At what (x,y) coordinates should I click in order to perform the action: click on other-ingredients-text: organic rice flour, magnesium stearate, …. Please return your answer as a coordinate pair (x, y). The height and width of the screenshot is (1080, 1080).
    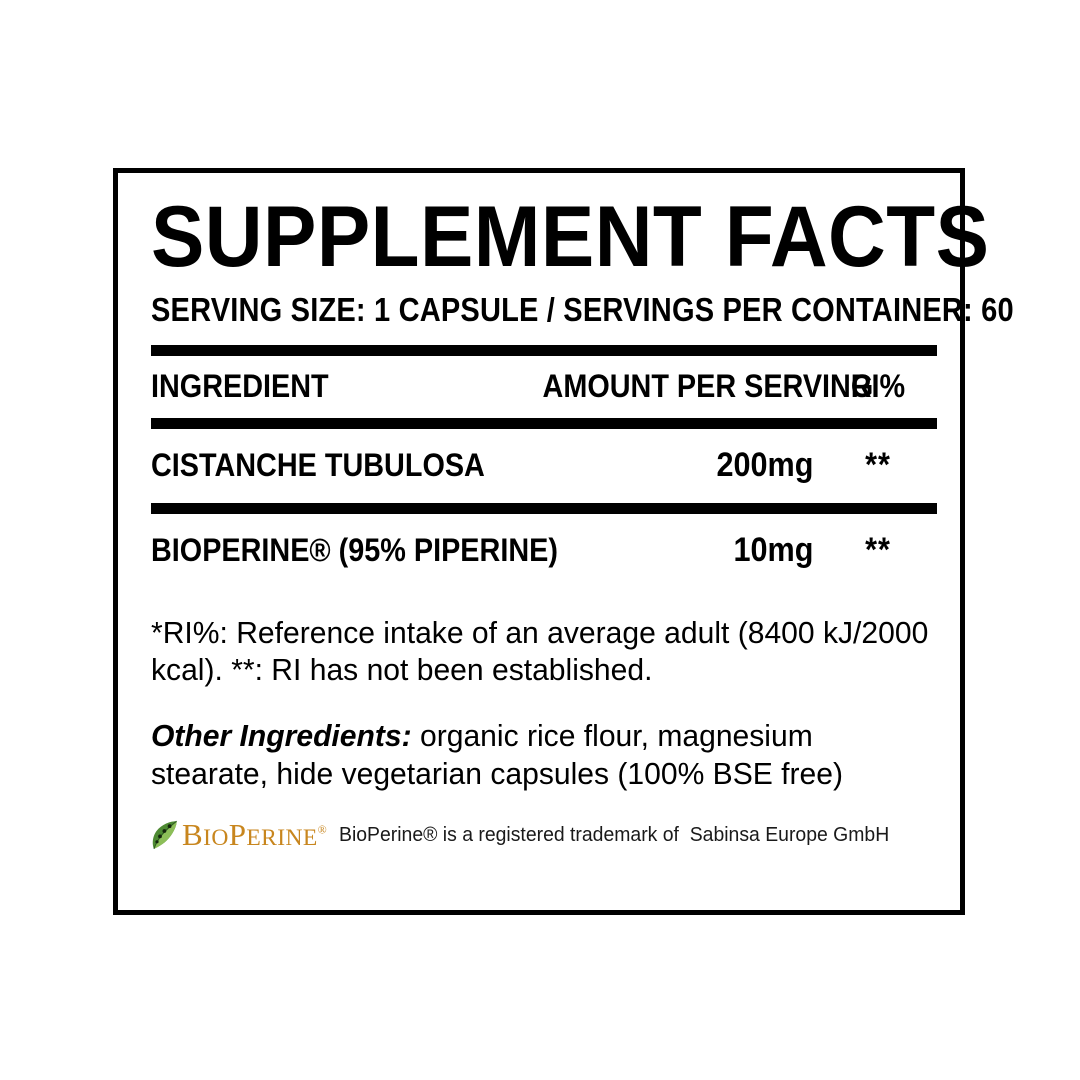
    Looking at the image, I should click on (497, 755).